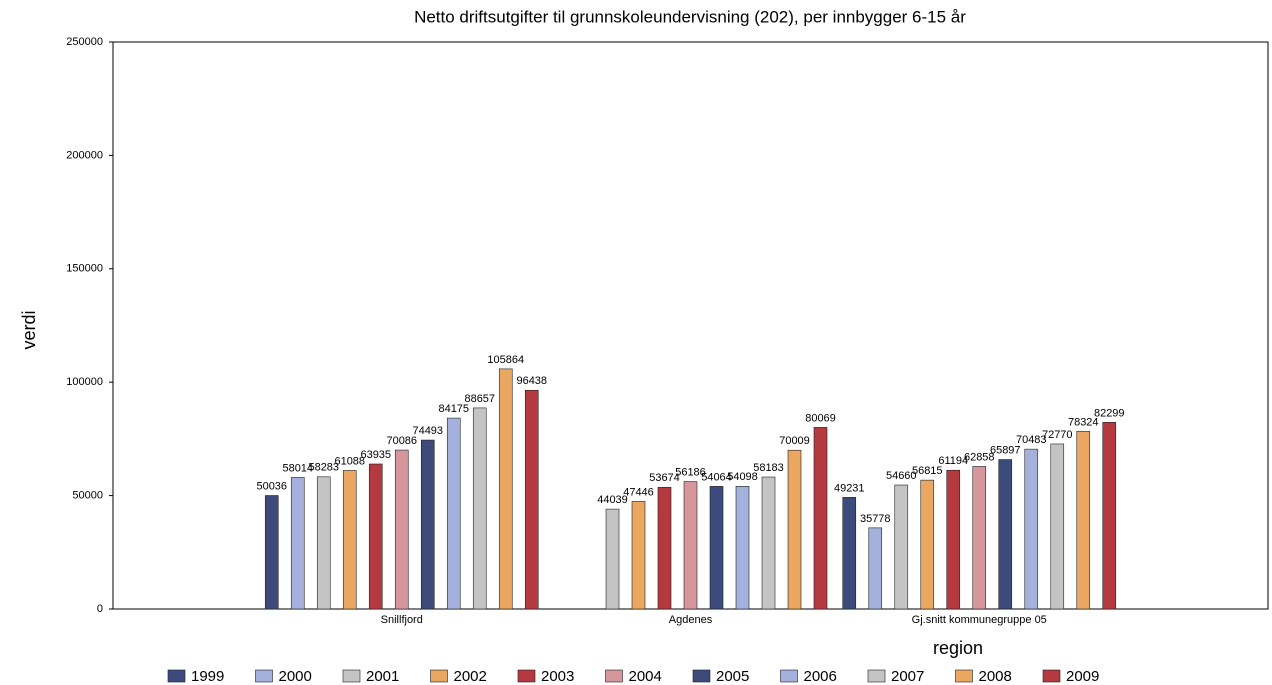 Image resolution: width=1272 pixels, height=685 pixels. What do you see at coordinates (612, 500) in the screenshot?
I see `data-label: 44039` at bounding box center [612, 500].